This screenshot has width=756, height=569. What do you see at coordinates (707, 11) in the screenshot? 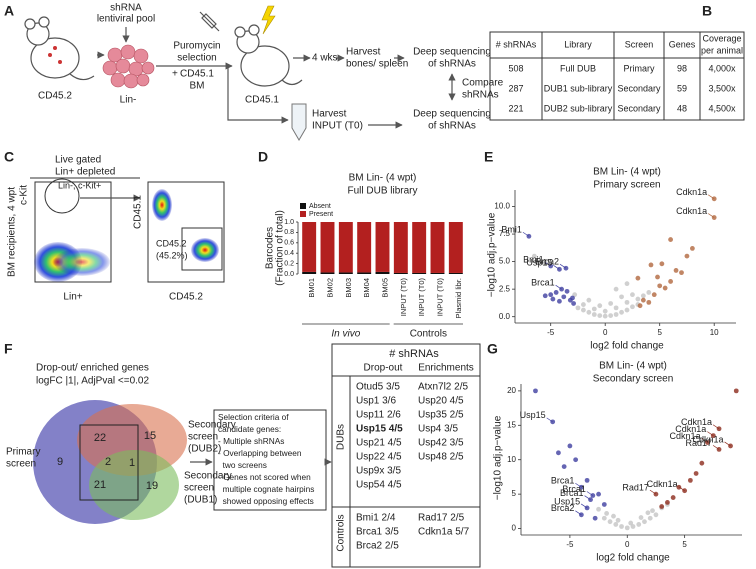
I see `panel-letter: B` at bounding box center [707, 11].